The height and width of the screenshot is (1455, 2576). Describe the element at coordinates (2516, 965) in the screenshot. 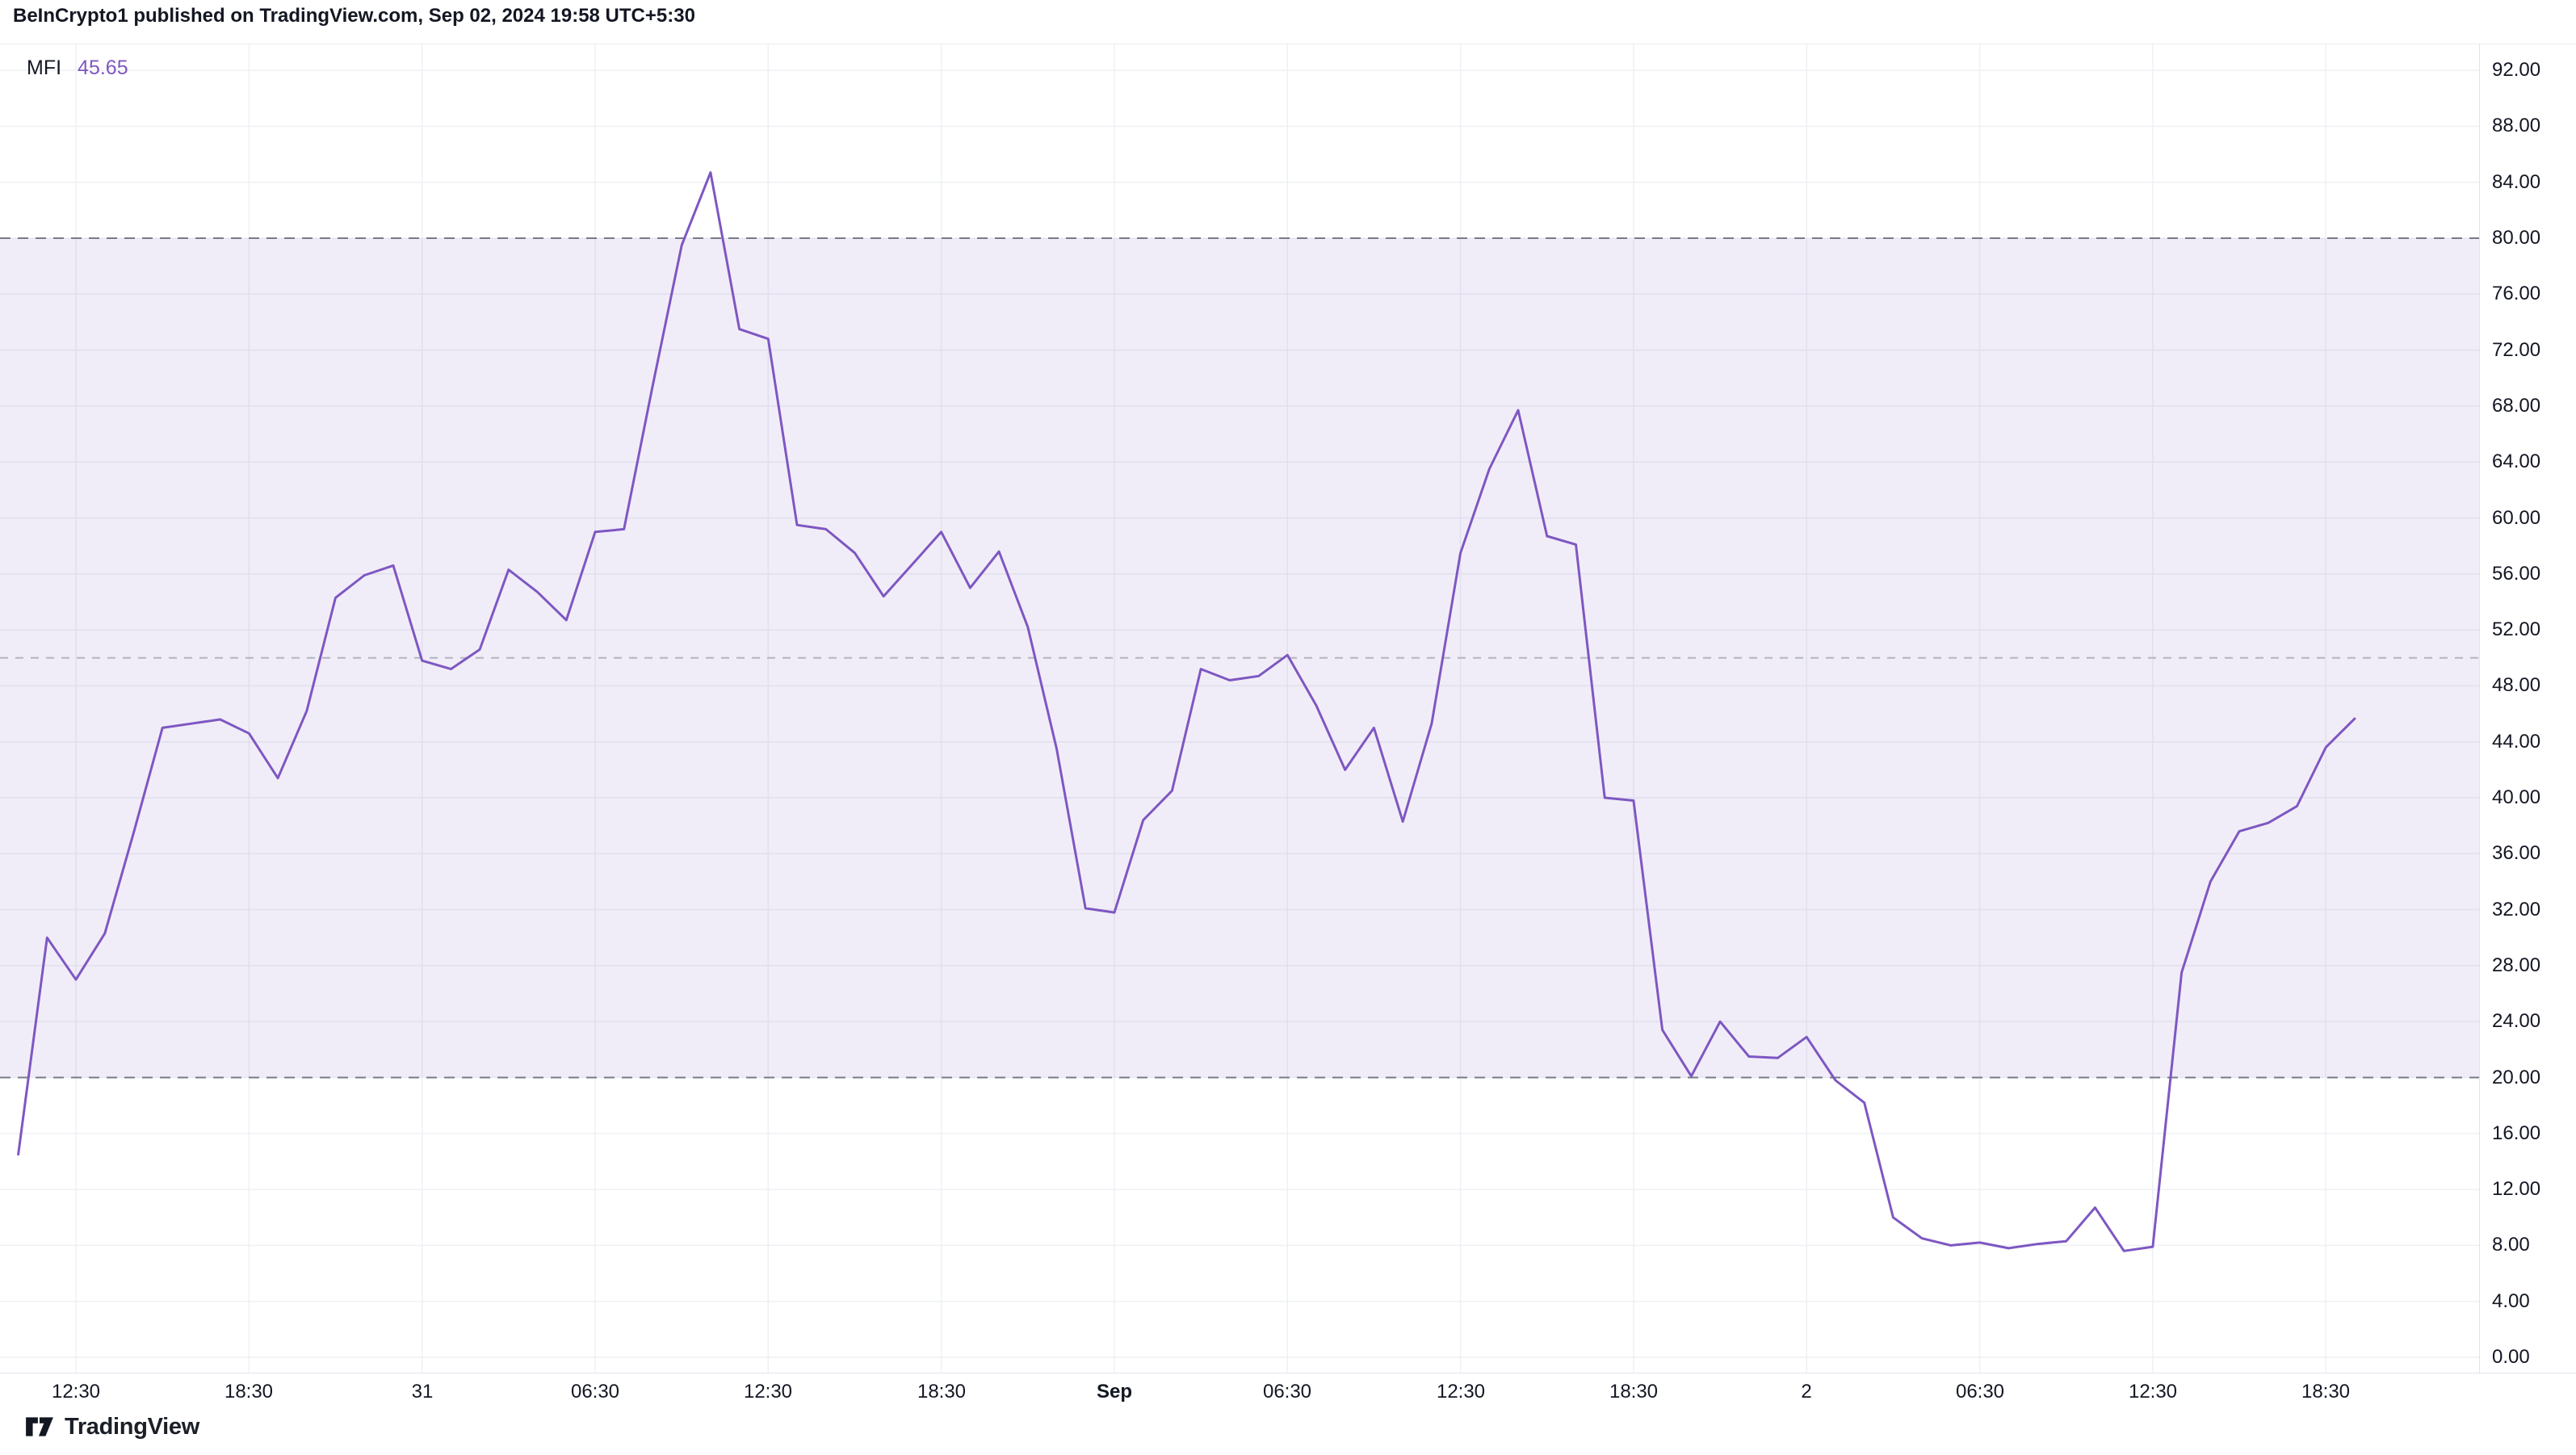

I see `y-axis-tick: 28.00` at that location.